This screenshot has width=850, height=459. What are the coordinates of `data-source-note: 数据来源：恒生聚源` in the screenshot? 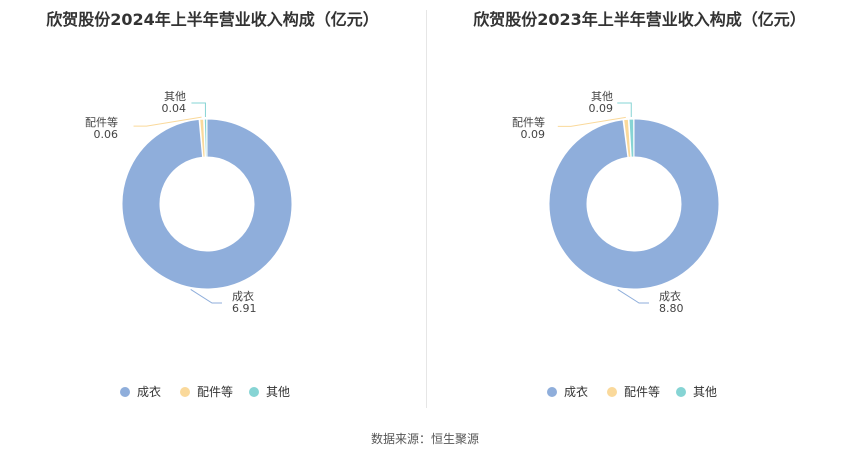 It's located at (424, 439).